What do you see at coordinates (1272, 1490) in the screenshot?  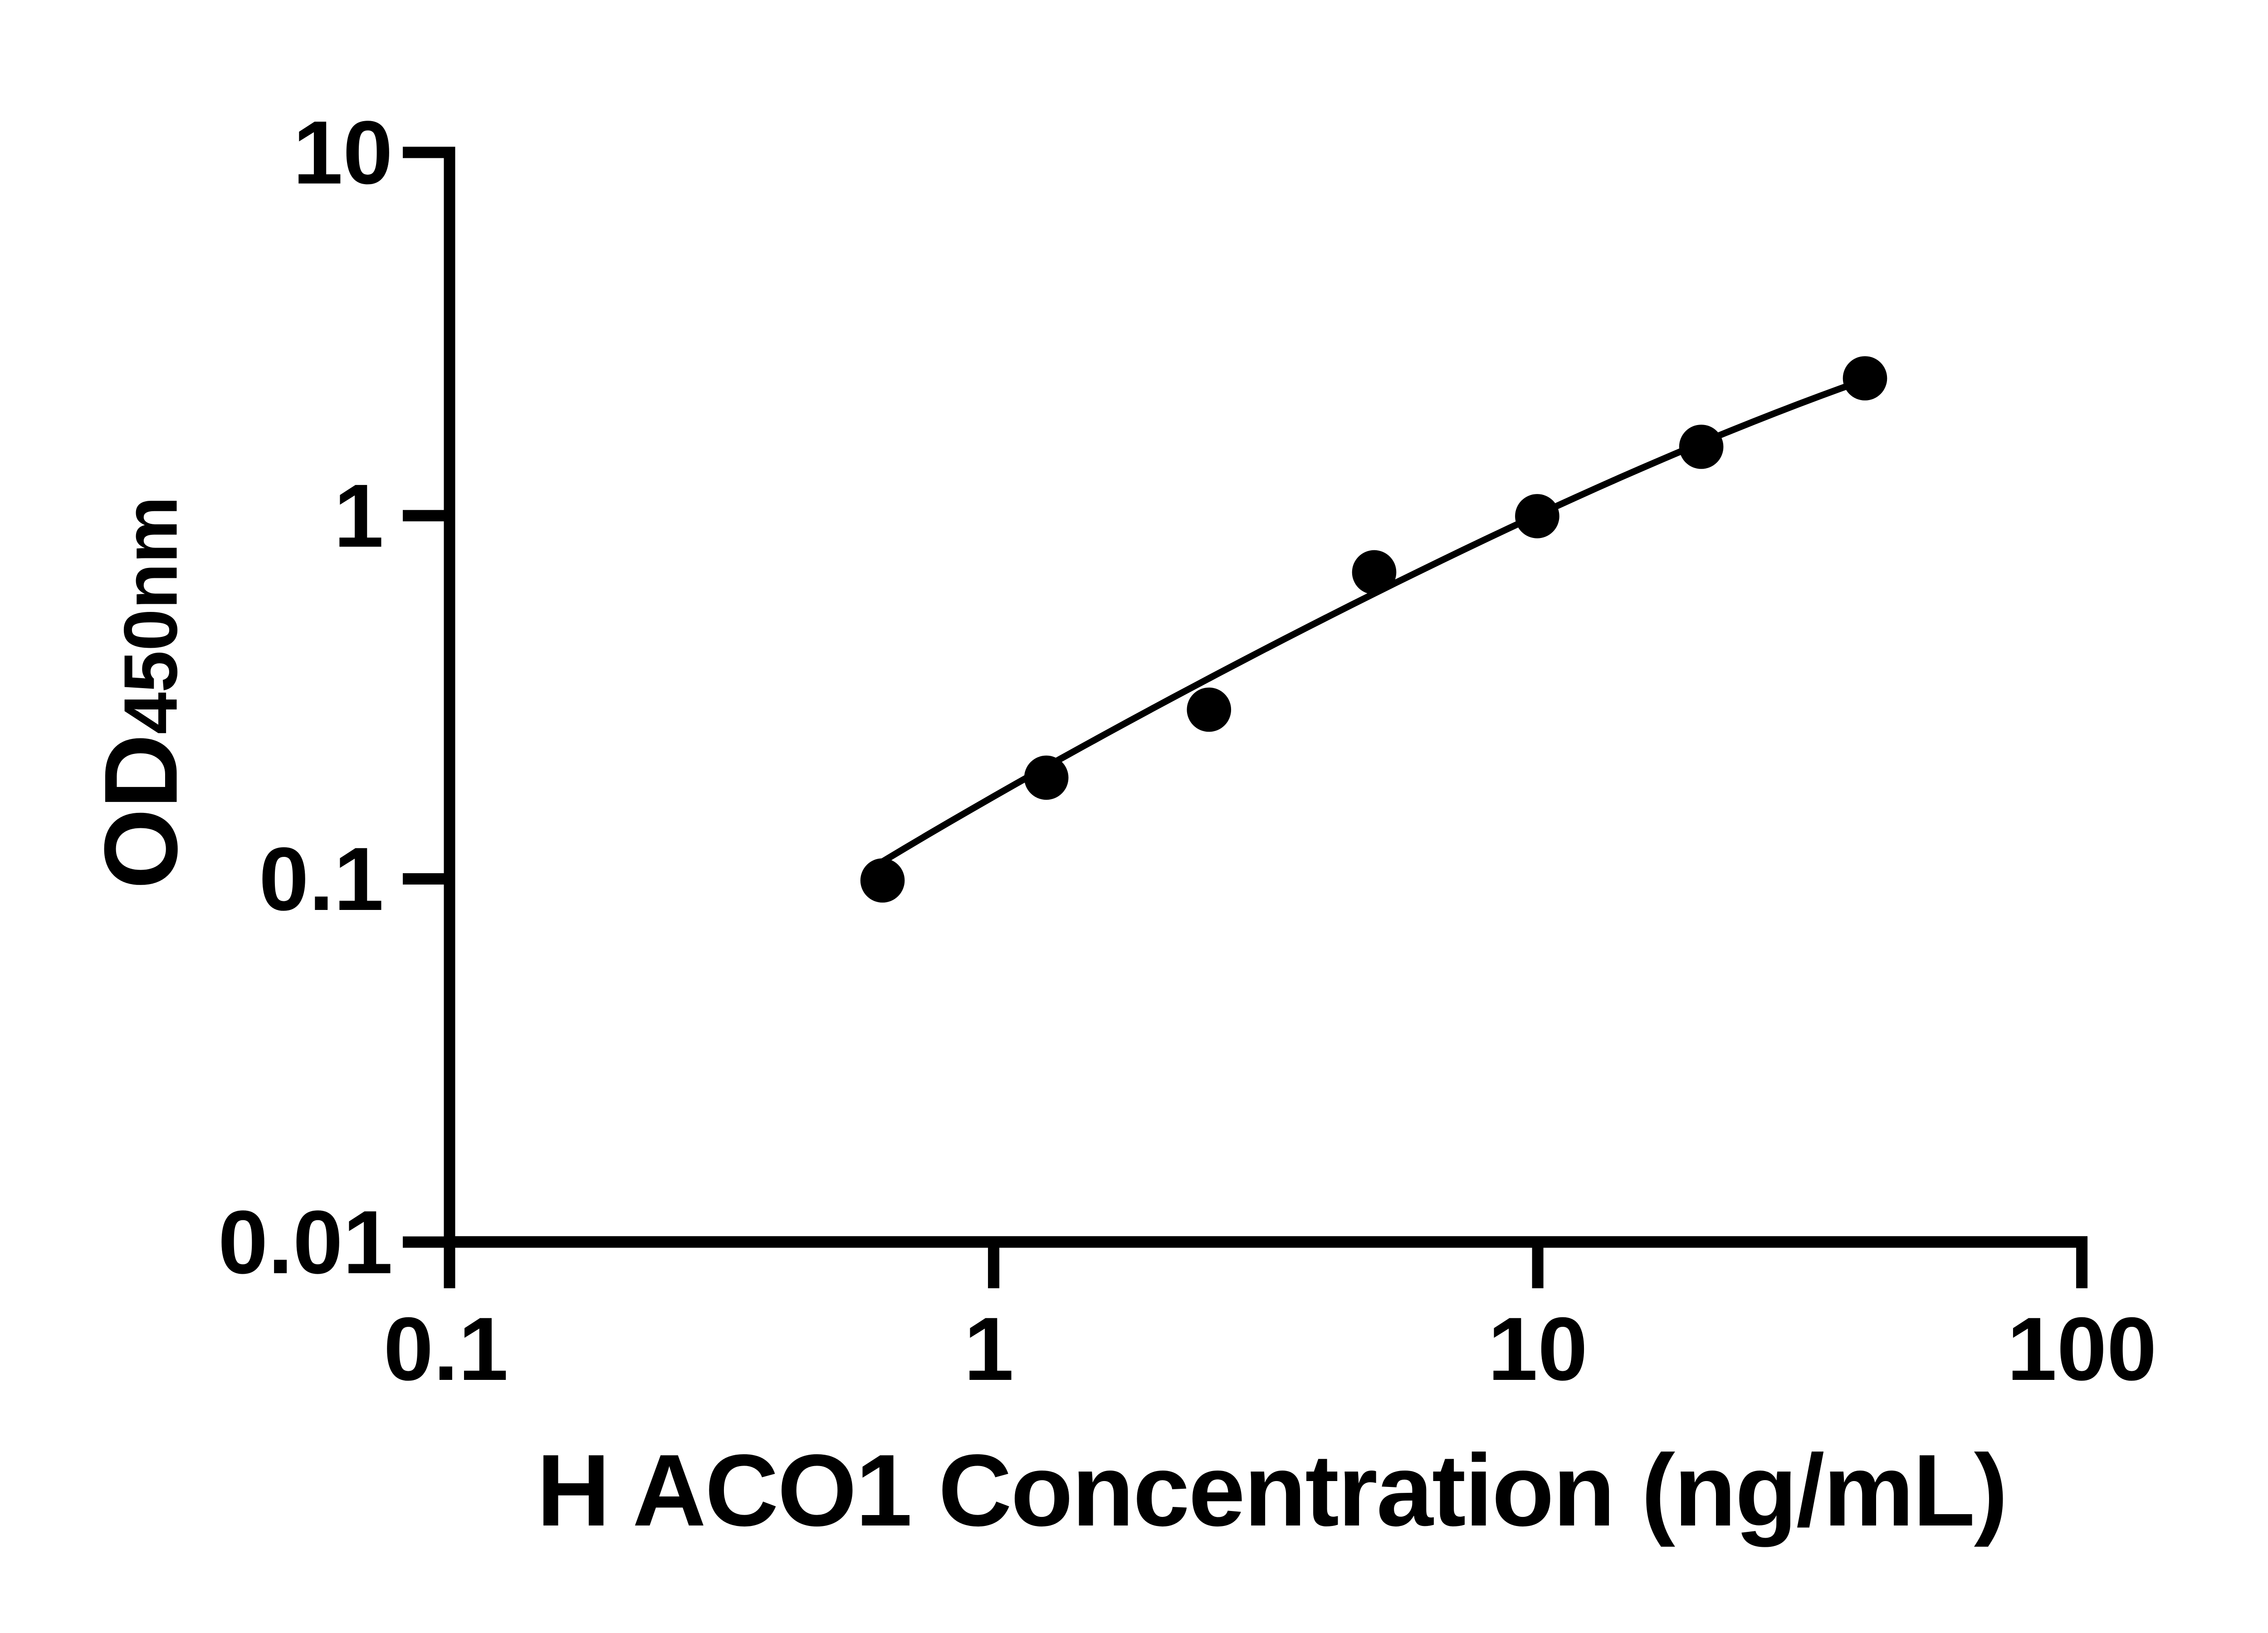 I see `svg-text: H ACO1 Concentration (ng/mL)` at bounding box center [1272, 1490].